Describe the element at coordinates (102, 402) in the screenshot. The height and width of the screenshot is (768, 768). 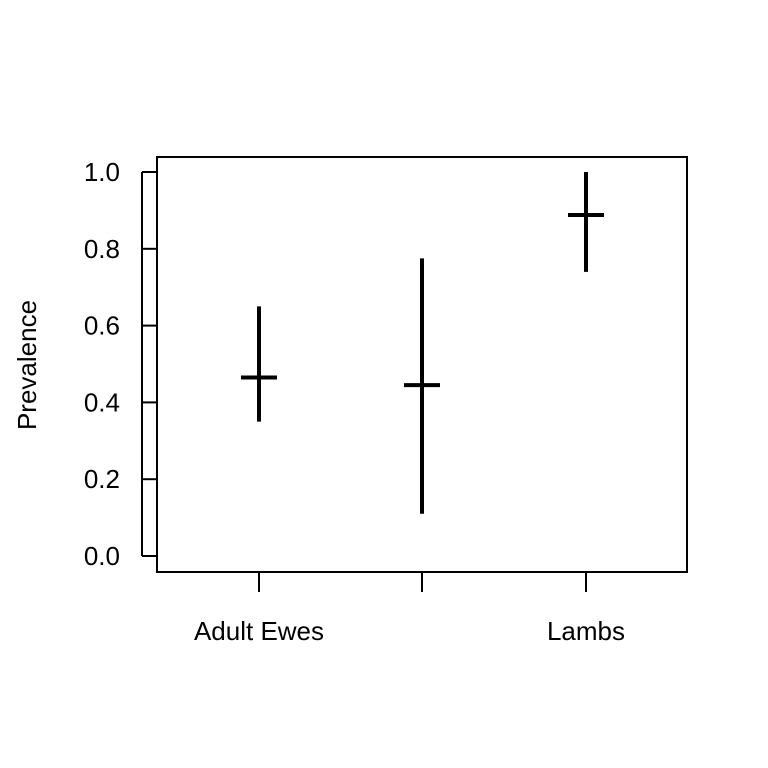
I see `y-tick-label: 0.4` at that location.